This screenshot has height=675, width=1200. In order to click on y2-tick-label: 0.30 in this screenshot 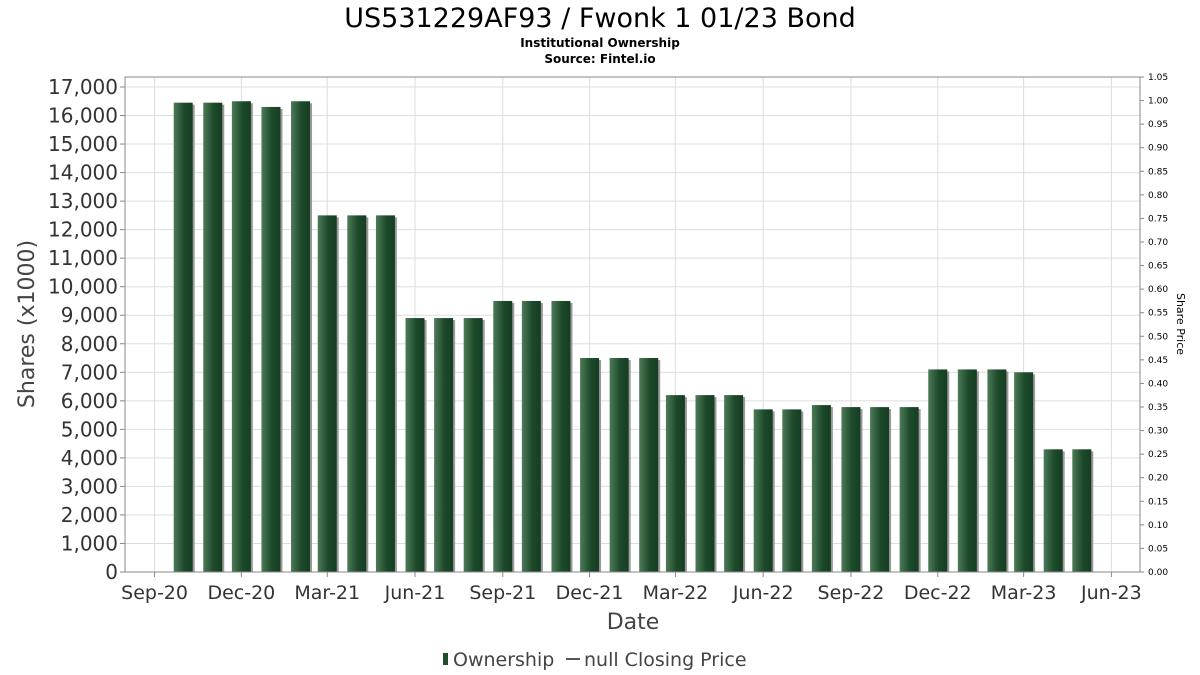, I will do `click(1158, 432)`.